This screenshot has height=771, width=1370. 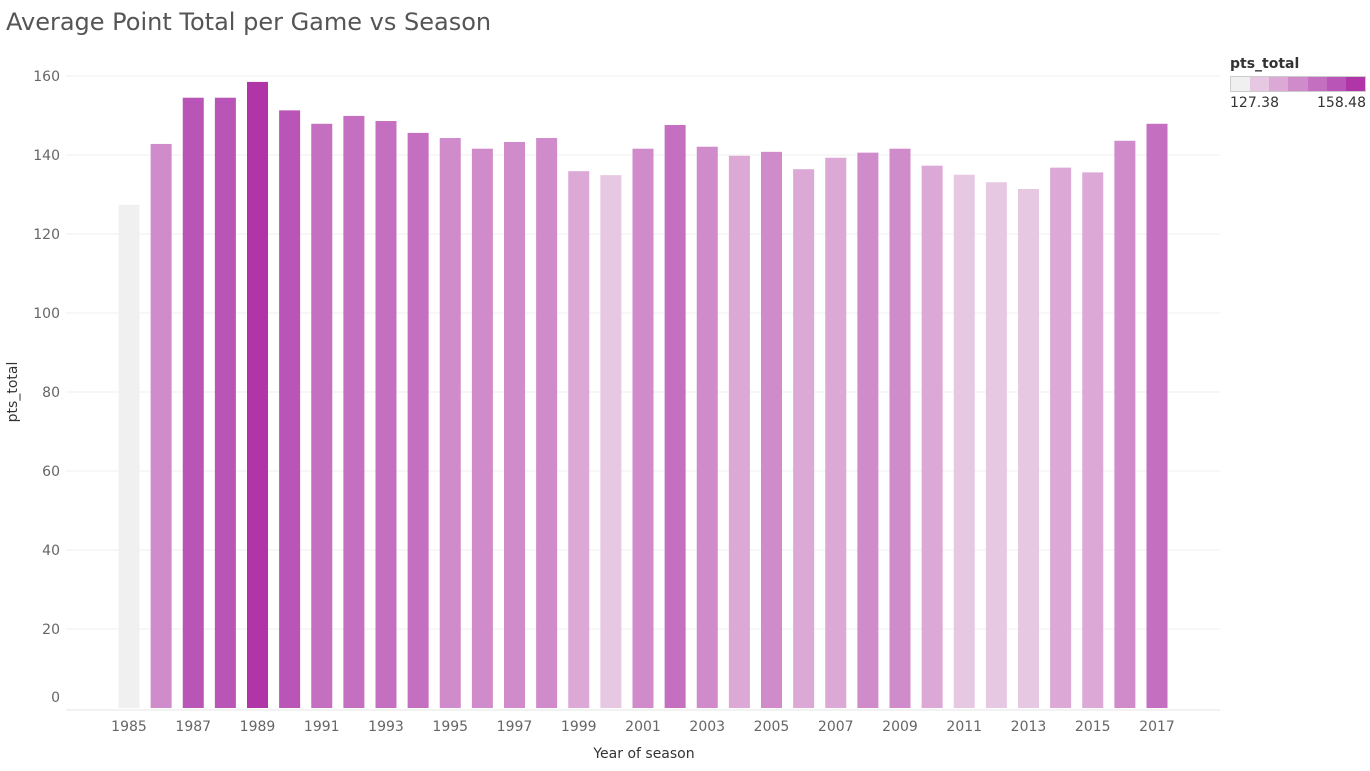 I want to click on x-tick-label: 1993, so click(x=386, y=727).